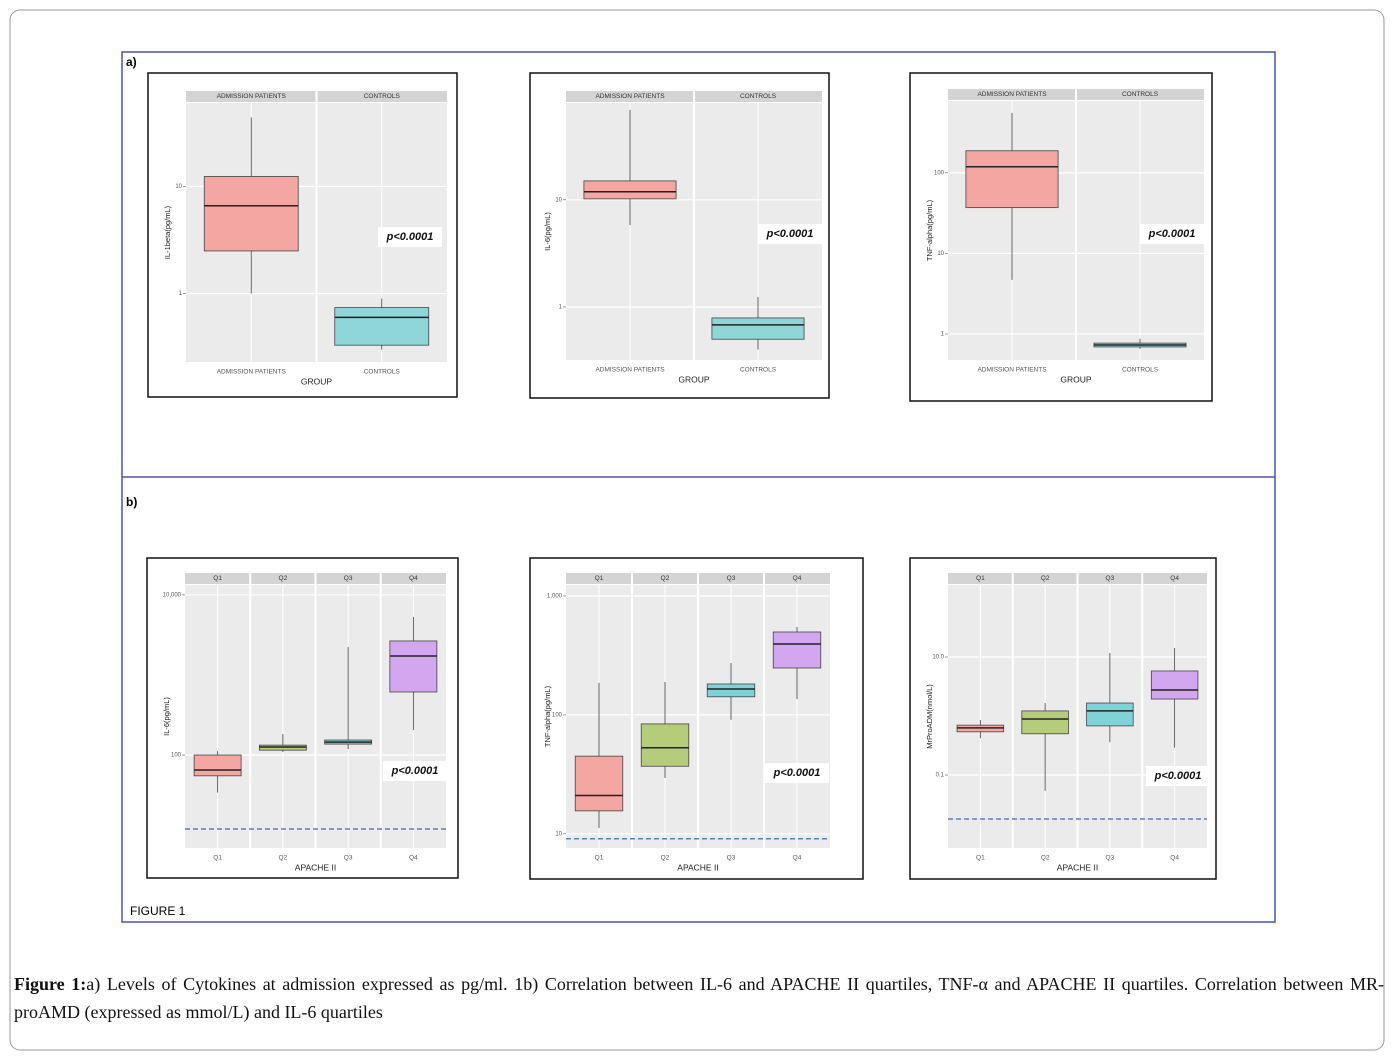  I want to click on y-tick-label: 0.1, so click(940, 776).